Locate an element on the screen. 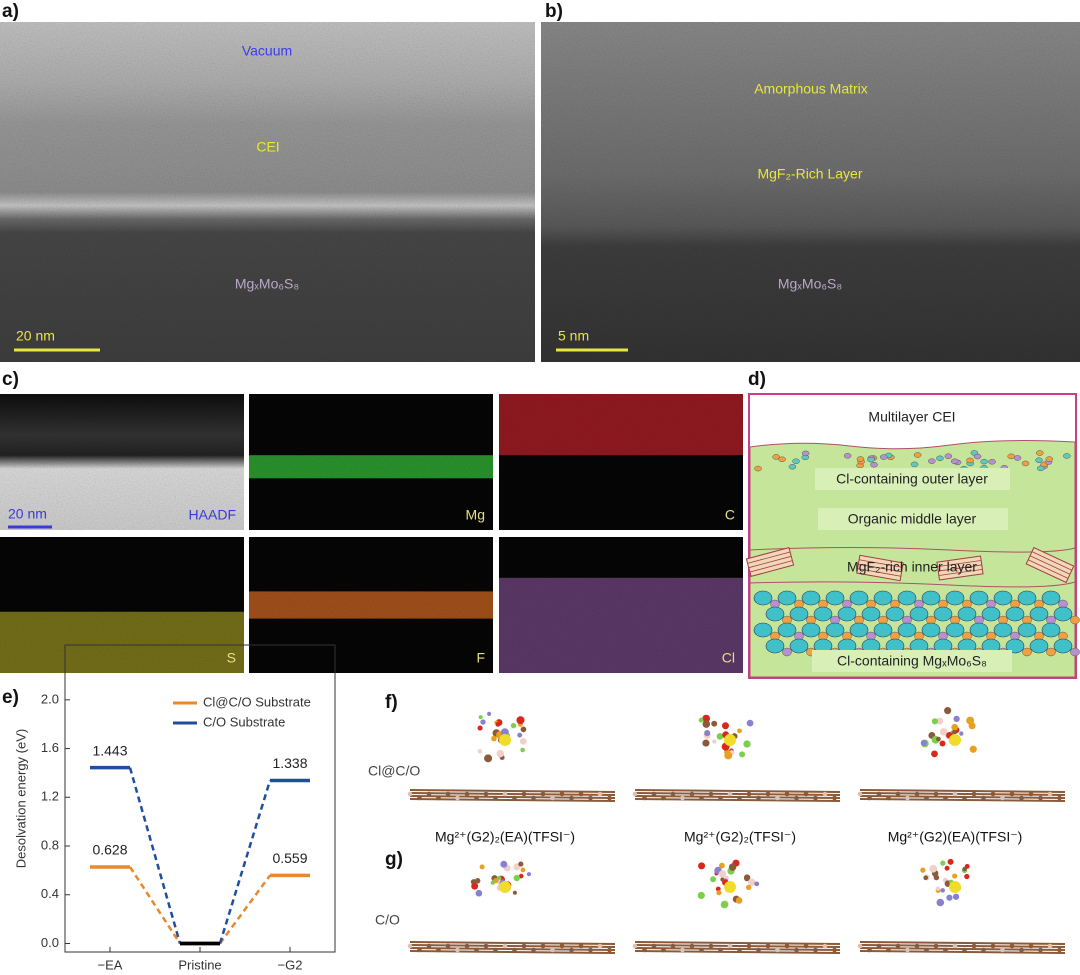 The height and width of the screenshot is (975, 1080). map-label: HAADF is located at coordinates (212, 515).